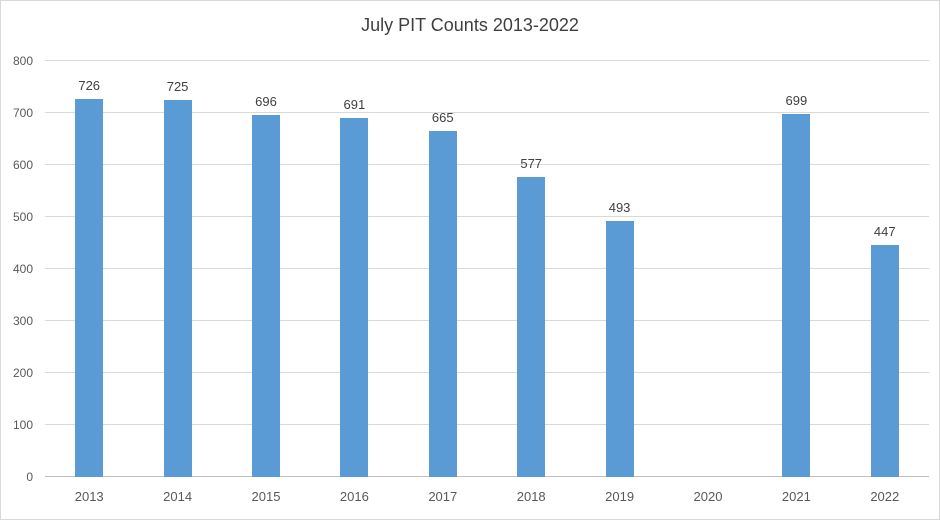  I want to click on x-axis-tick-label: 2013, so click(89, 496).